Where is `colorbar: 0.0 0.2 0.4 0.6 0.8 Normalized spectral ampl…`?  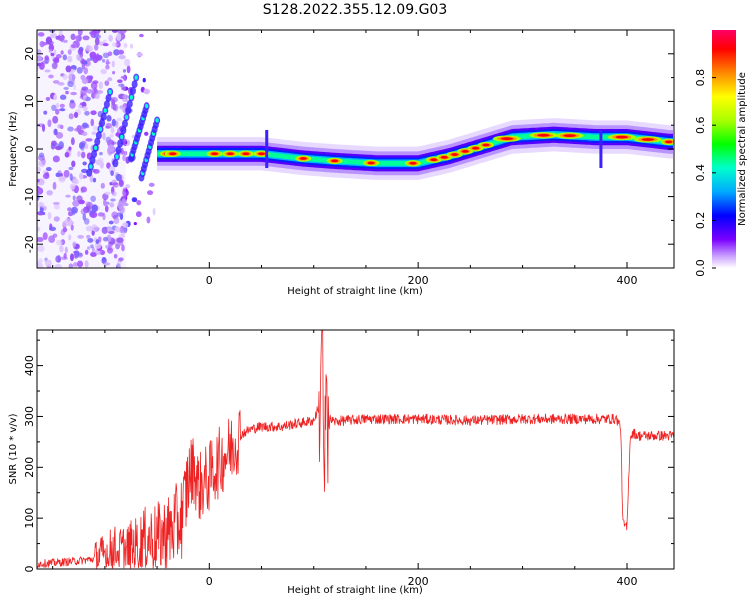 colorbar: 0.0 0.2 0.4 0.6 0.8 Normalized spectral ampl… is located at coordinates (721, 153).